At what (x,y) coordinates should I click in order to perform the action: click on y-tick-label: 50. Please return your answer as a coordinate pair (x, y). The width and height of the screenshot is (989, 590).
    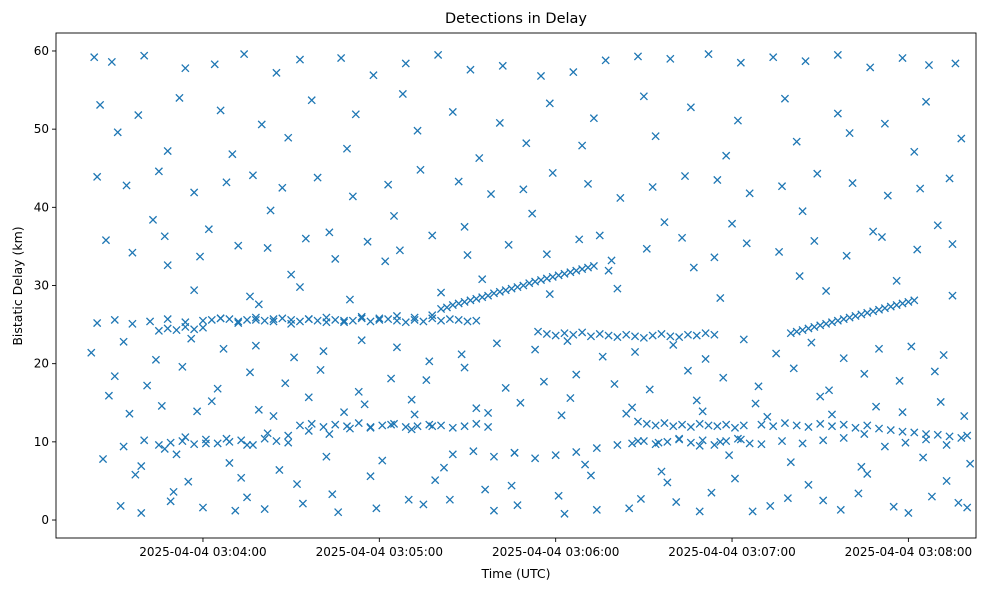
    Looking at the image, I should click on (41, 129).